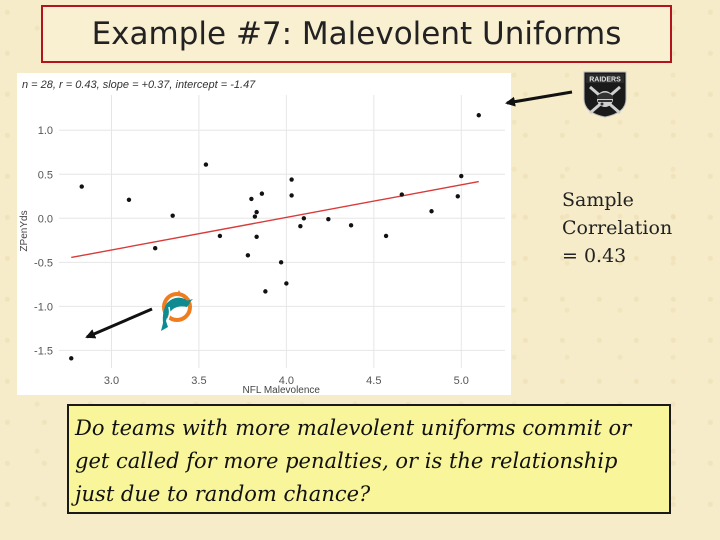 This screenshot has height=540, width=720. Describe the element at coordinates (373, 381) in the screenshot. I see `x-tick-label: 4.5` at that location.